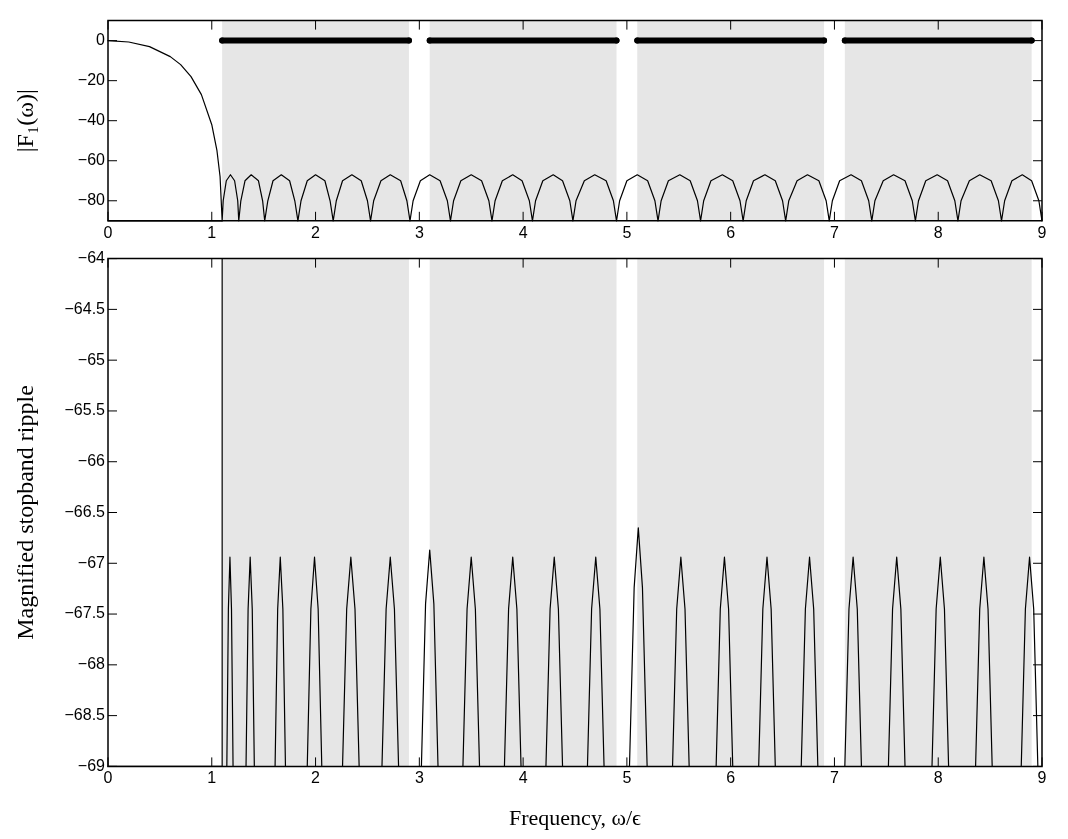 The image size is (1068, 839). Describe the element at coordinates (91, 200) in the screenshot. I see `y-tick-label: −80` at that location.